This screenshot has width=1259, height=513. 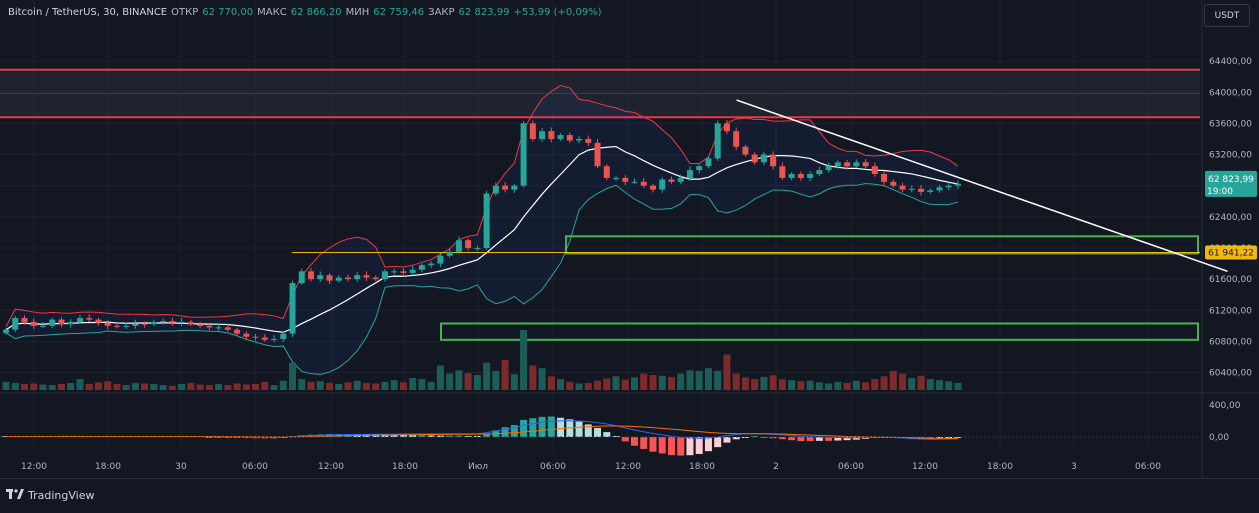 What do you see at coordinates (15, 495) in the screenshot?
I see `tradingview-logo-icon` at bounding box center [15, 495].